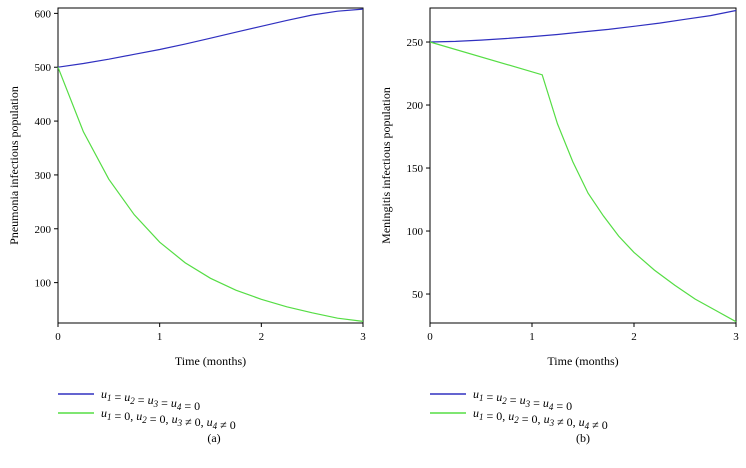 This screenshot has width=746, height=468. I want to click on y-tick-label: 400, so click(43, 122).